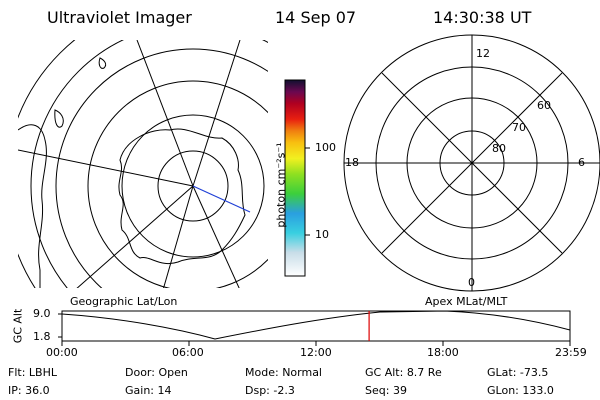 The height and width of the screenshot is (400, 600). I want to click on mlat-label-60: 60, so click(544, 105).